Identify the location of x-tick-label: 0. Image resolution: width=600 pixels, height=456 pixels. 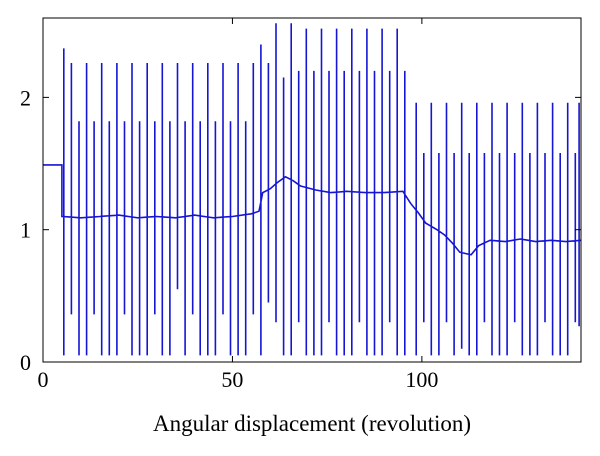
(43, 379).